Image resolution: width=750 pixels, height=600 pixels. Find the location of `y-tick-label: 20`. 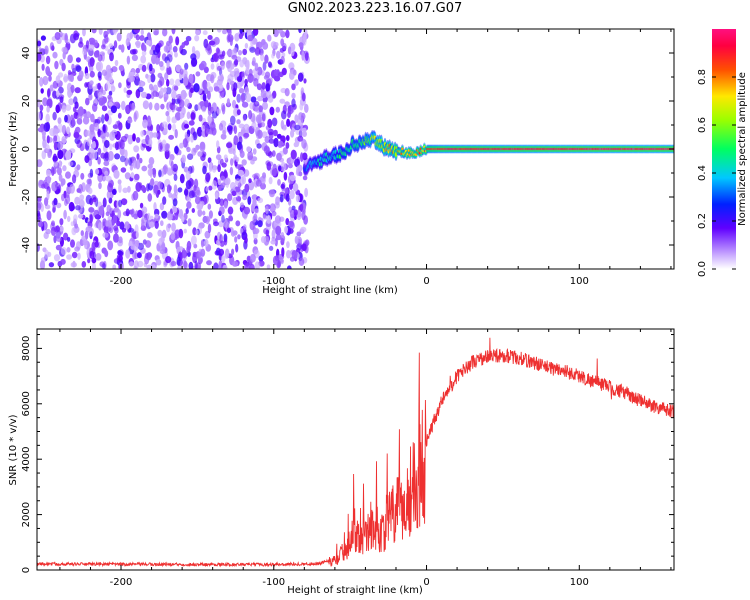

y-tick-label: 20 is located at coordinates (26, 101).